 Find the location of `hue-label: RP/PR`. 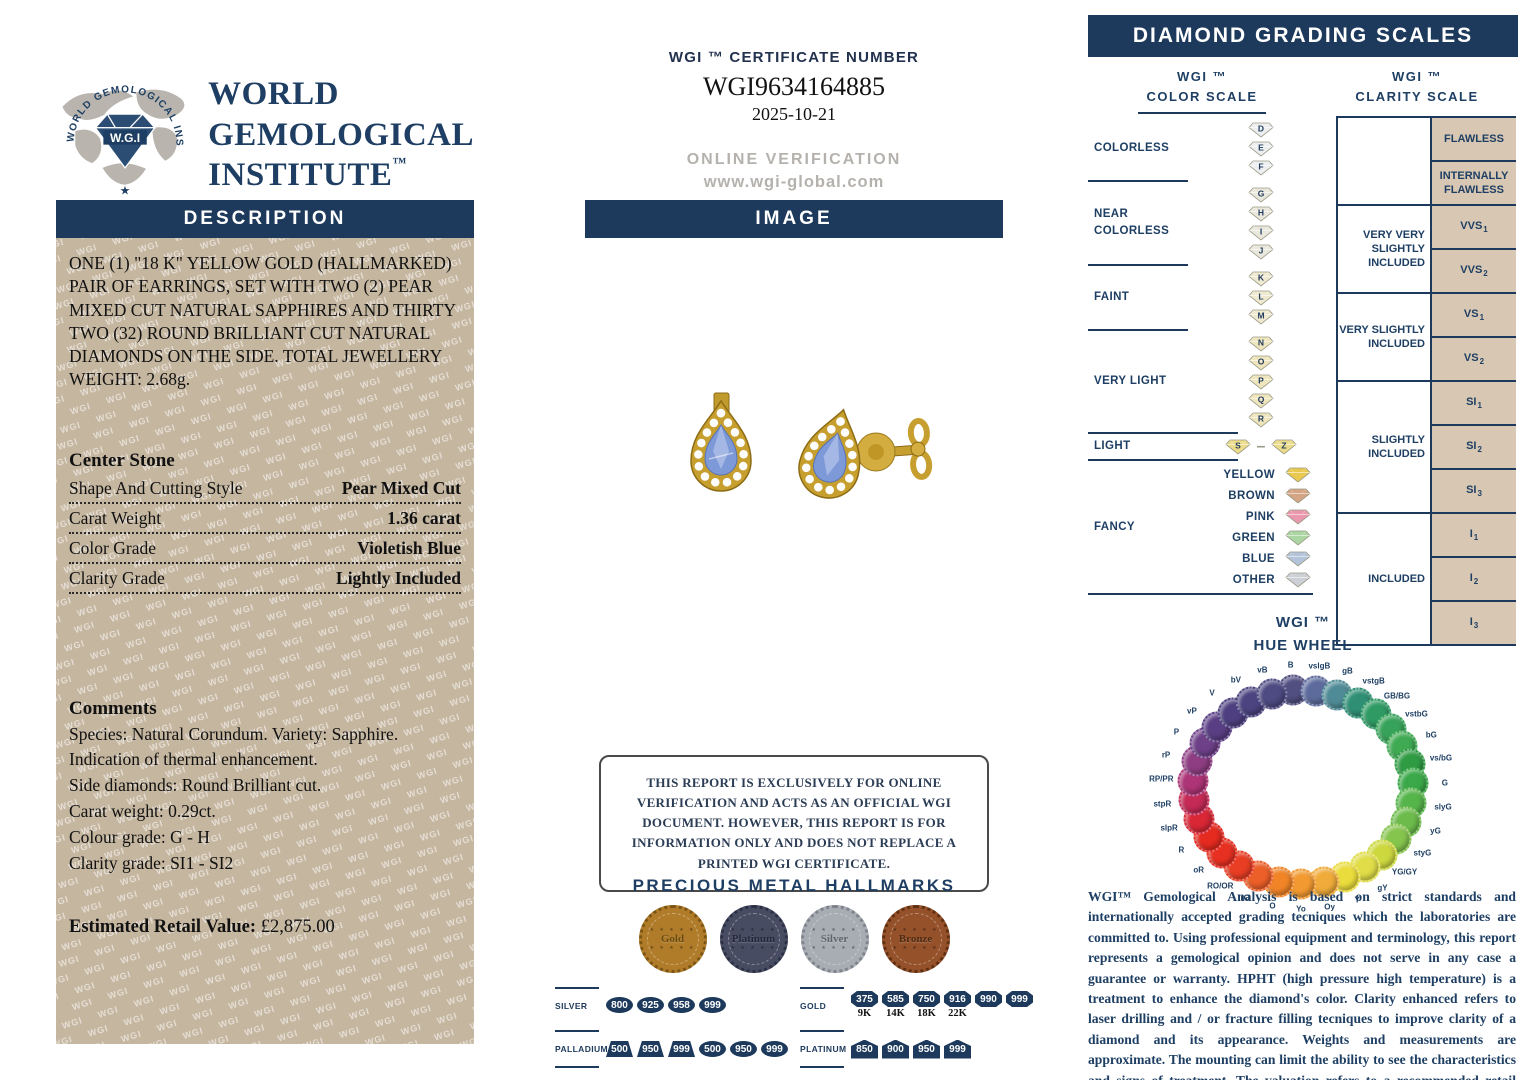

hue-label: RP/PR is located at coordinates (1161, 779).